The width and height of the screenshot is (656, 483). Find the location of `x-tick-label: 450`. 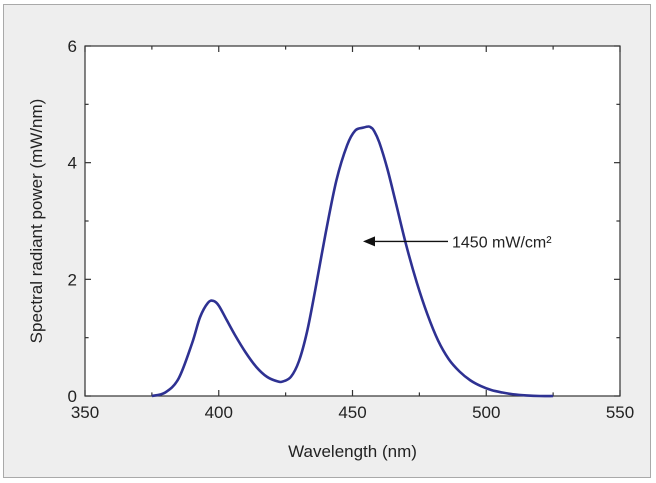

x-tick-label: 450 is located at coordinates (352, 412).